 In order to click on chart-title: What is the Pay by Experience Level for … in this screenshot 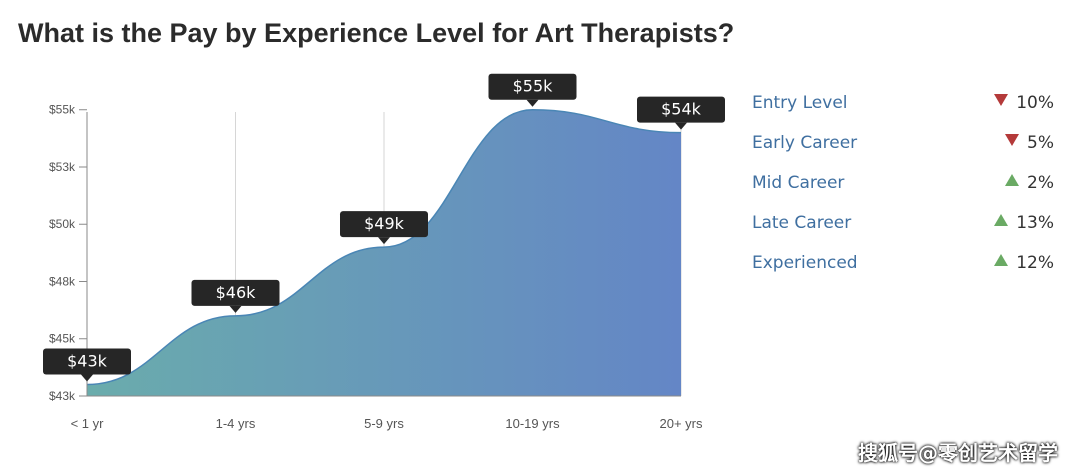, I will do `click(376, 33)`.